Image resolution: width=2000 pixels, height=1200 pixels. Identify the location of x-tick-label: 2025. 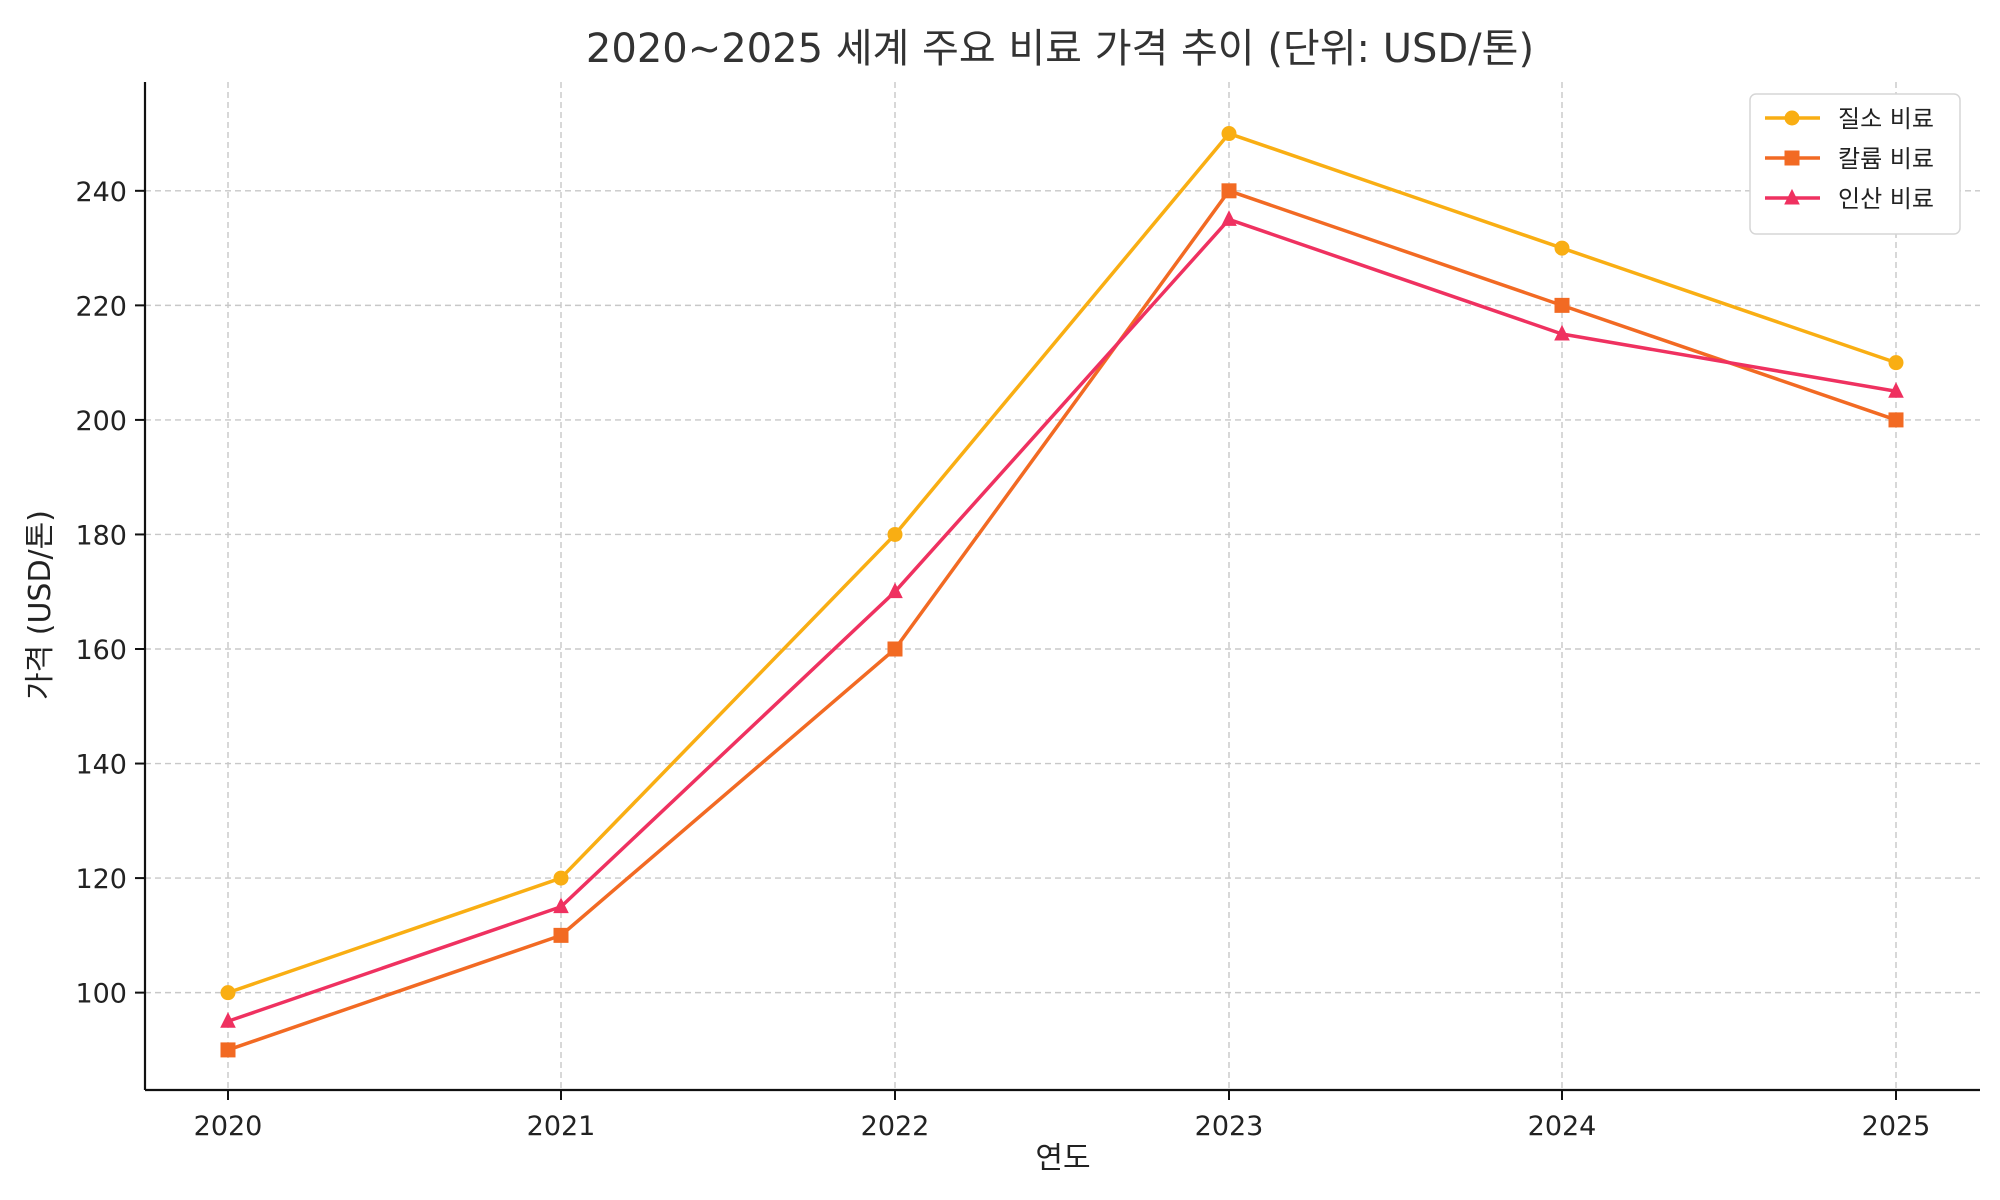
(1896, 1126).